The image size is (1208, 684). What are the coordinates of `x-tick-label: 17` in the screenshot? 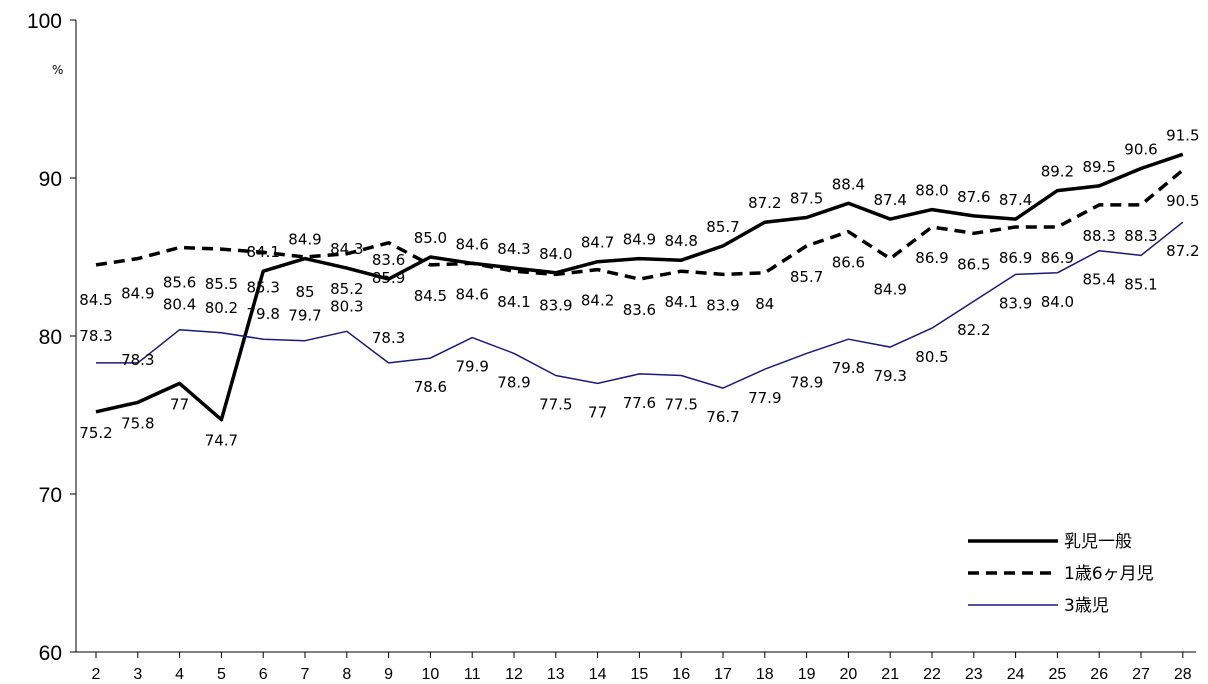 It's located at (723, 674).